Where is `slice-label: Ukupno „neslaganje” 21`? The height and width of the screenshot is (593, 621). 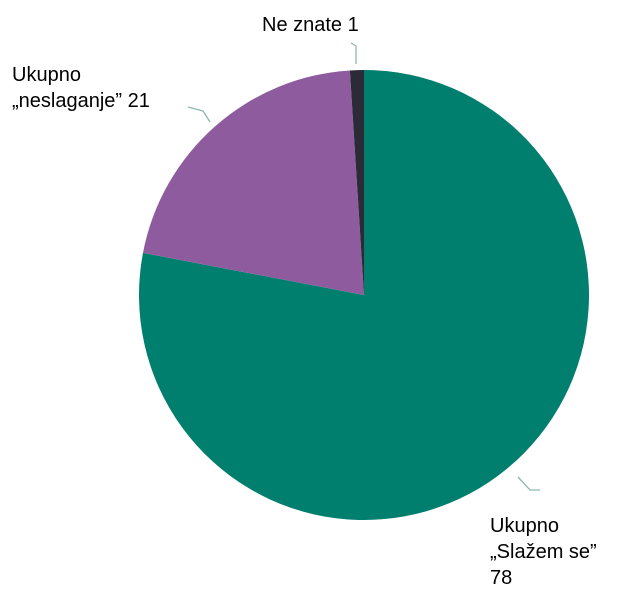
slice-label: Ukupno „neslaganje” 21 is located at coordinates (96, 88).